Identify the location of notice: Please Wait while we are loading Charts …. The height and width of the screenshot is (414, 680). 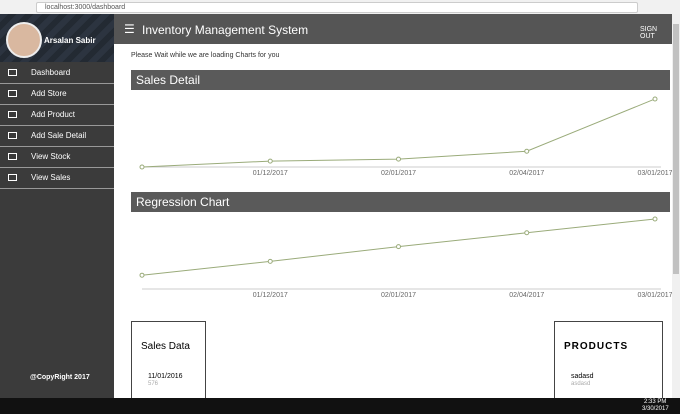
(205, 55).